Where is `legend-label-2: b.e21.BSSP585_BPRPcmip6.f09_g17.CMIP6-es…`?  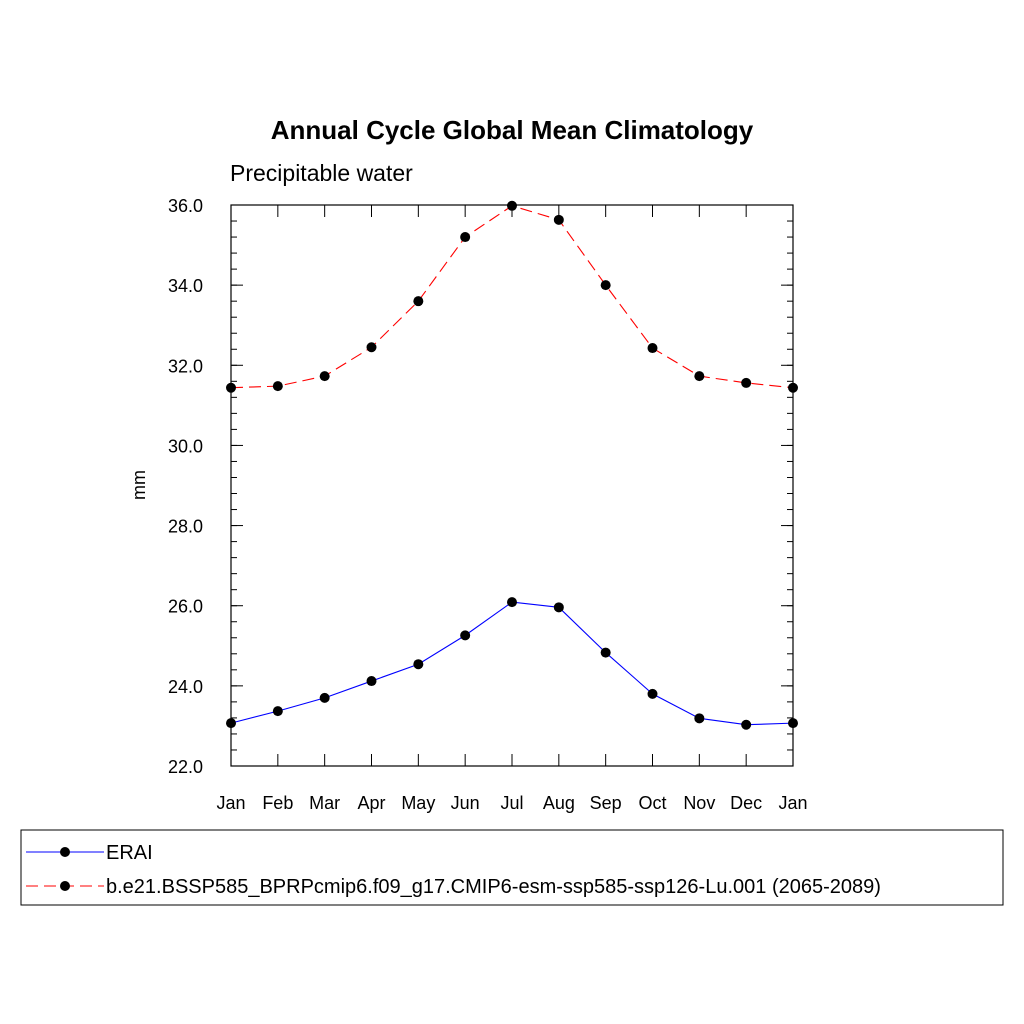 legend-label-2: b.e21.BSSP585_BPRPcmip6.f09_g17.CMIP6-es… is located at coordinates (493, 887).